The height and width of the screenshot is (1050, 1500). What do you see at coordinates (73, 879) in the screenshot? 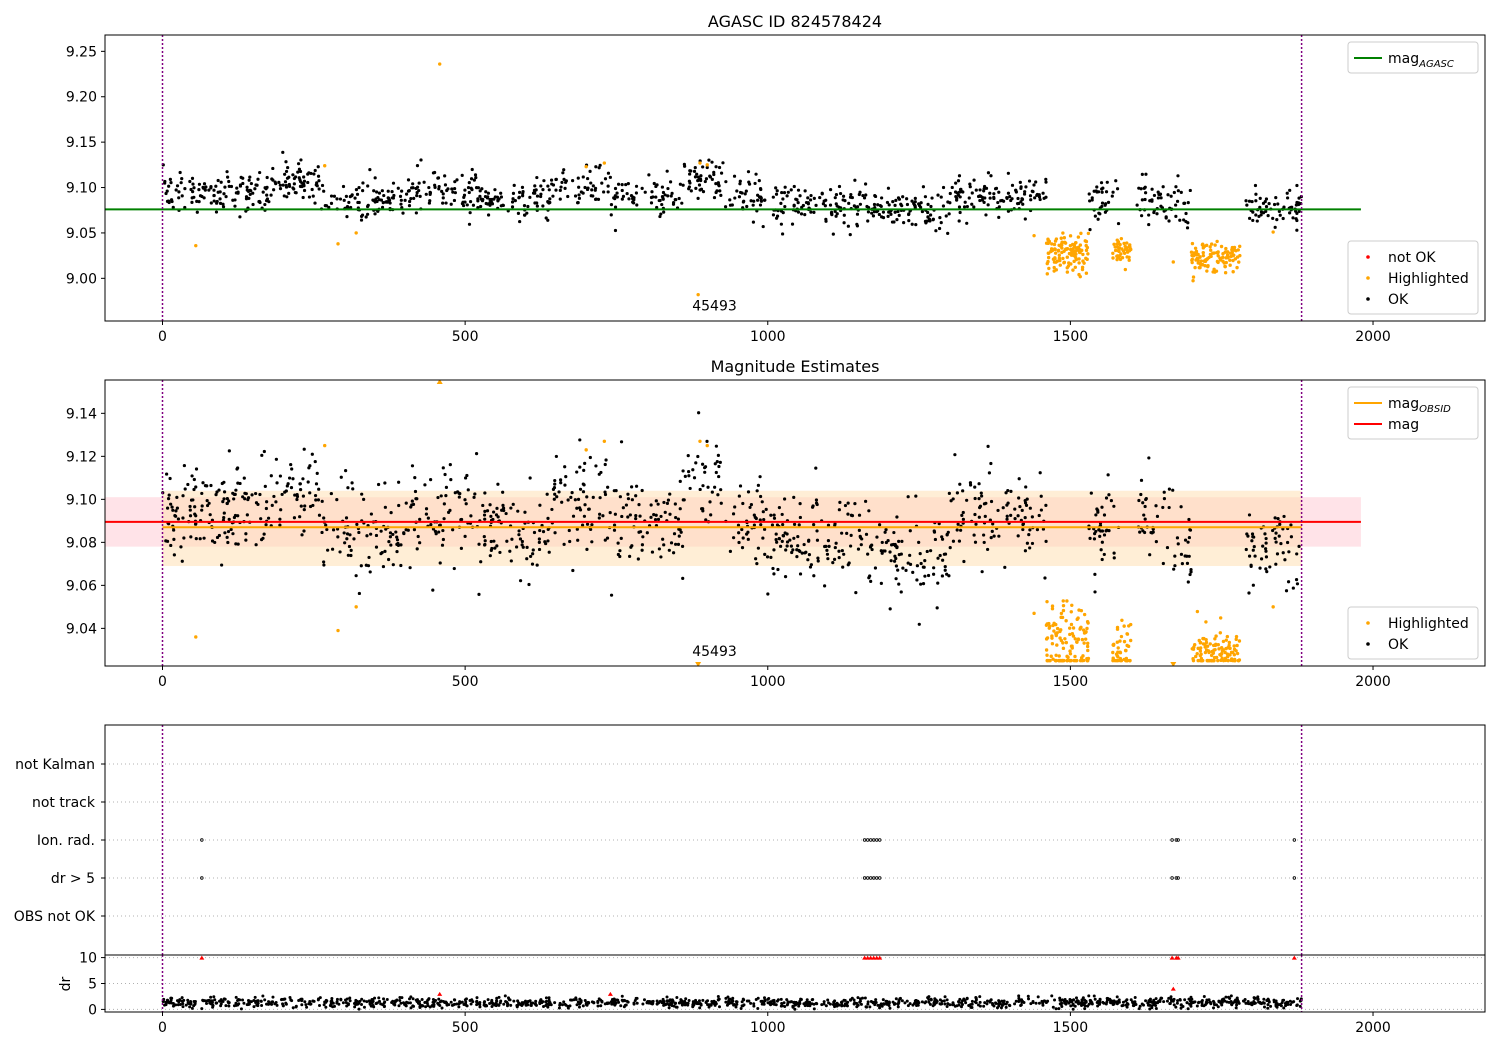
I see `flag-category-label: dr > 5` at bounding box center [73, 879].